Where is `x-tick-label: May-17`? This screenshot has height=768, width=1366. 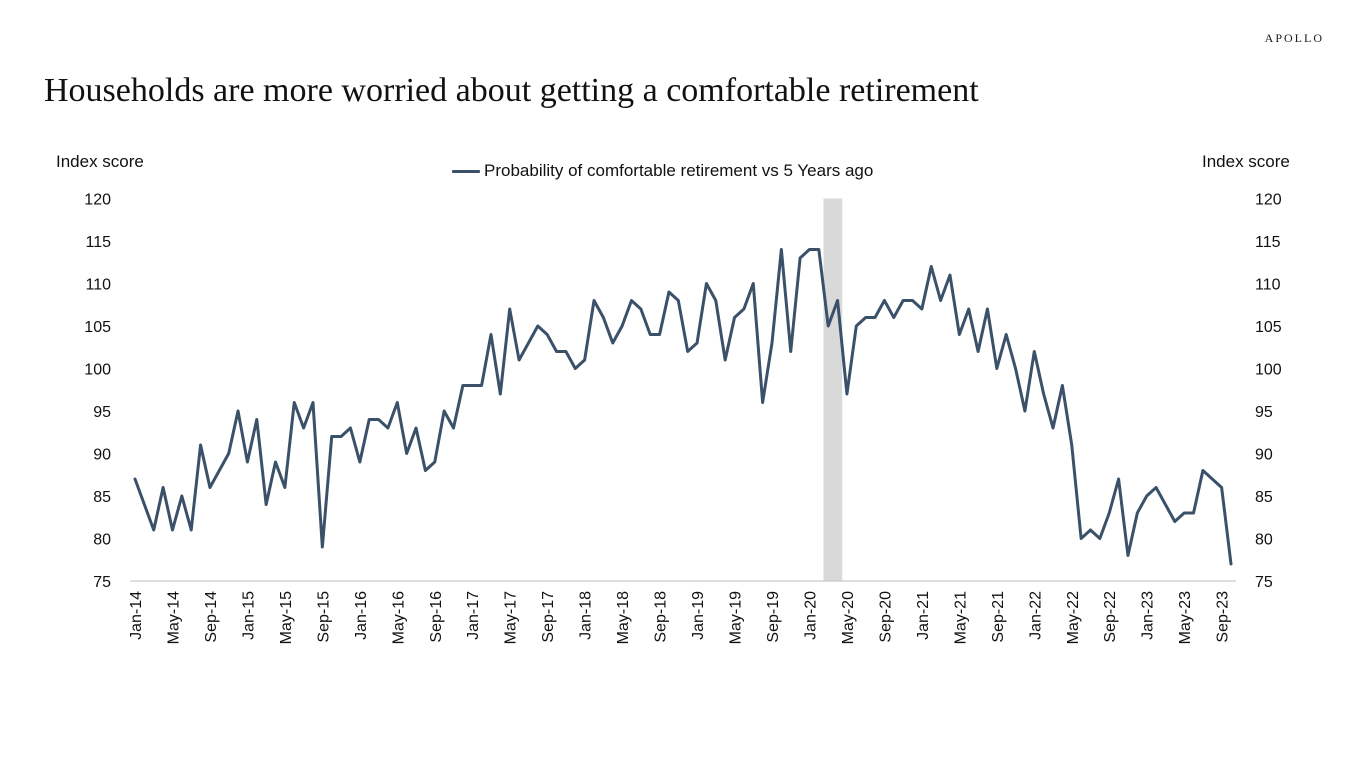
x-tick-label: May-17 is located at coordinates (511, 617).